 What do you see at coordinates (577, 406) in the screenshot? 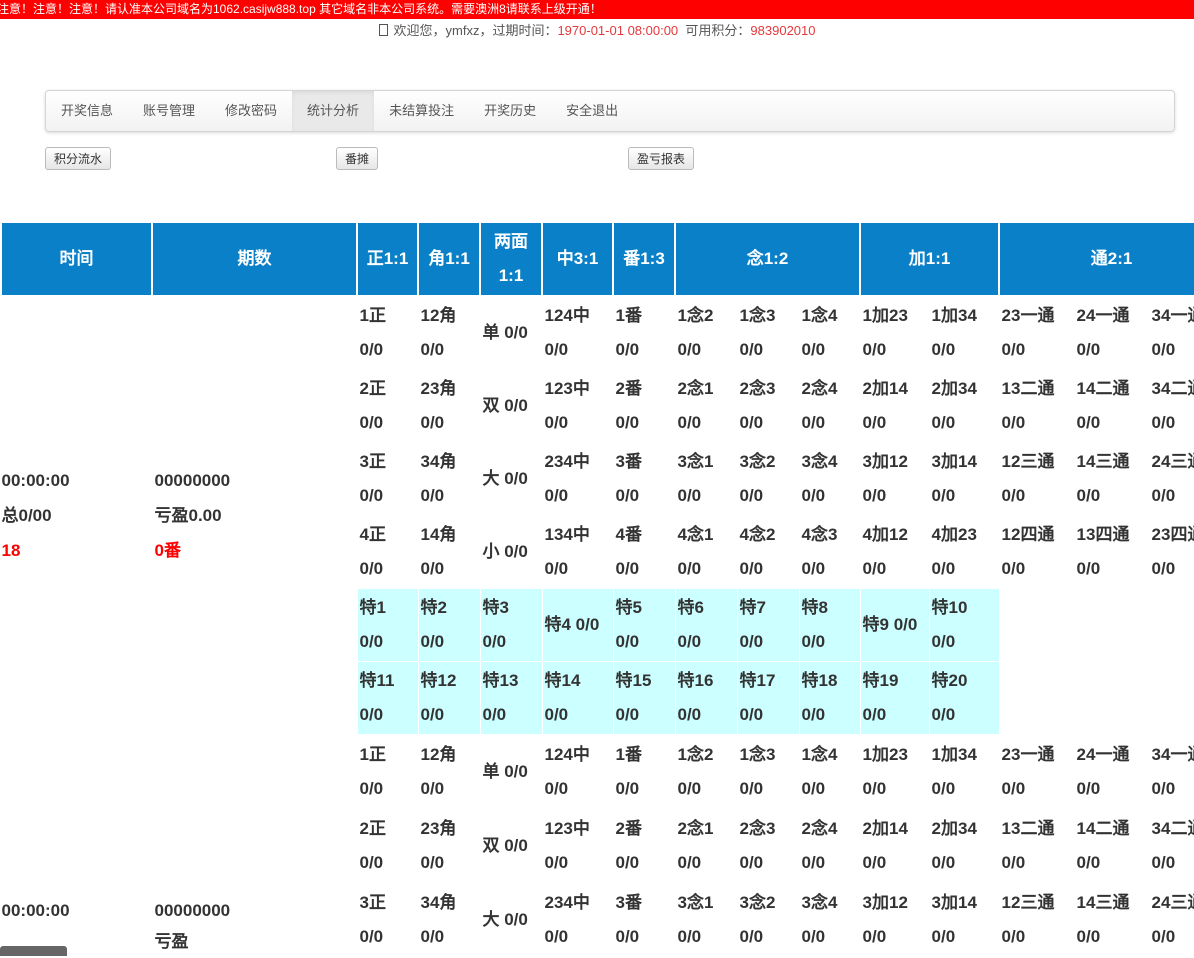
I see `bet-cell: 123中 0/0` at bounding box center [577, 406].